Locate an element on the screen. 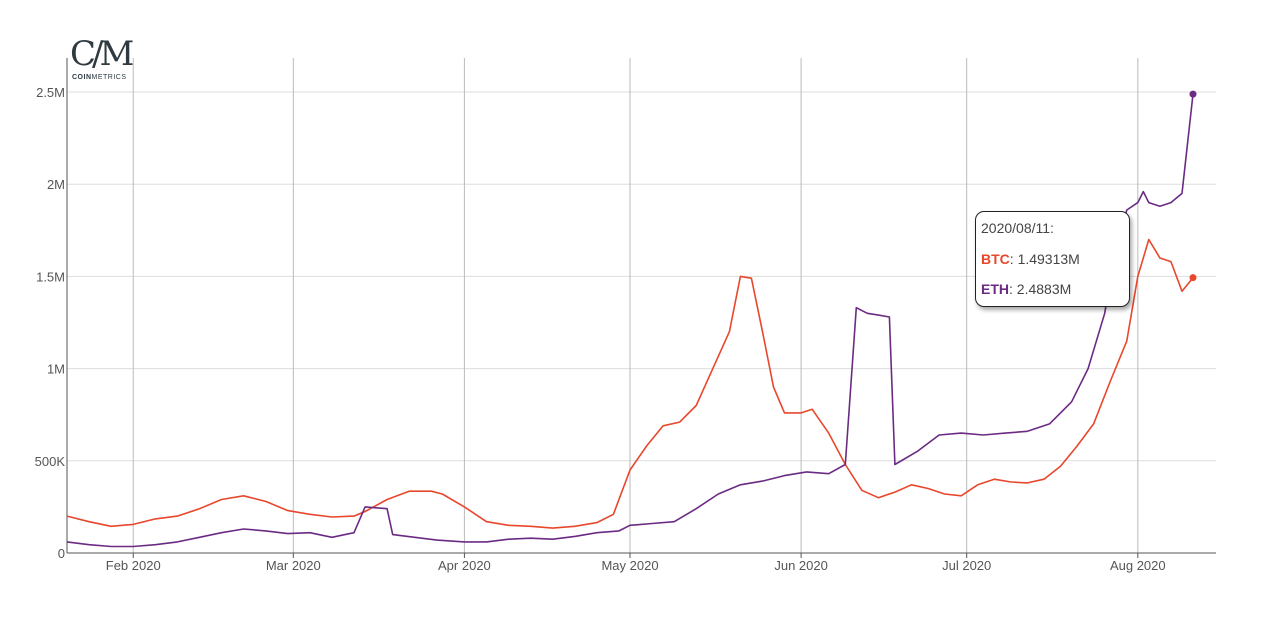  chart-tooltip: 2020/08/11: BTC: 1.49313M ETH: 2.4883M is located at coordinates (1052, 259).